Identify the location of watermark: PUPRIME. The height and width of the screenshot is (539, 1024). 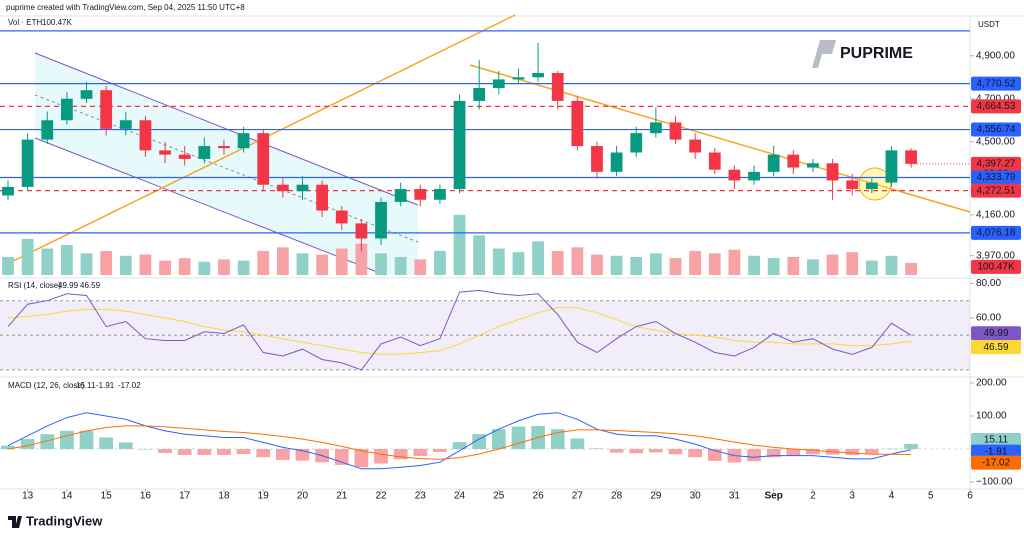
(862, 54).